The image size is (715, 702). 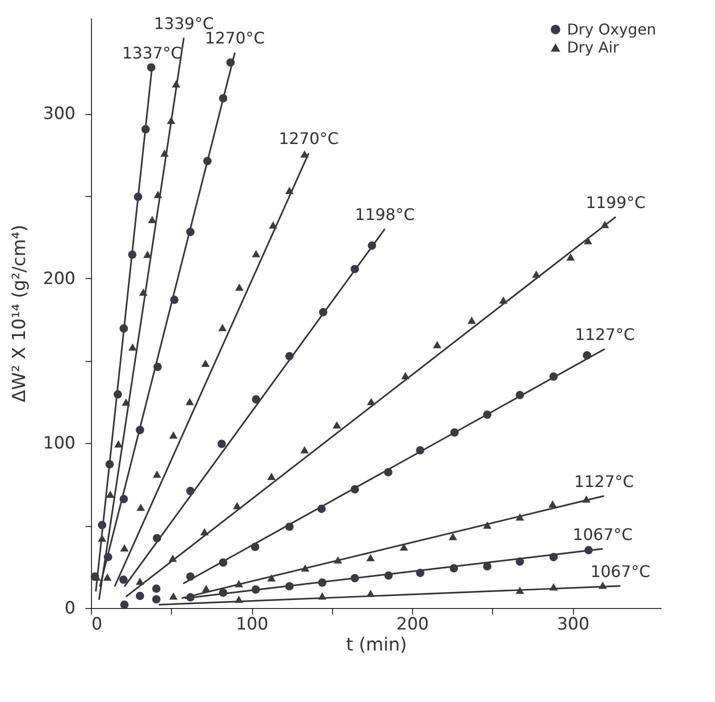 I want to click on y-tick-label: 100, so click(x=59, y=444).